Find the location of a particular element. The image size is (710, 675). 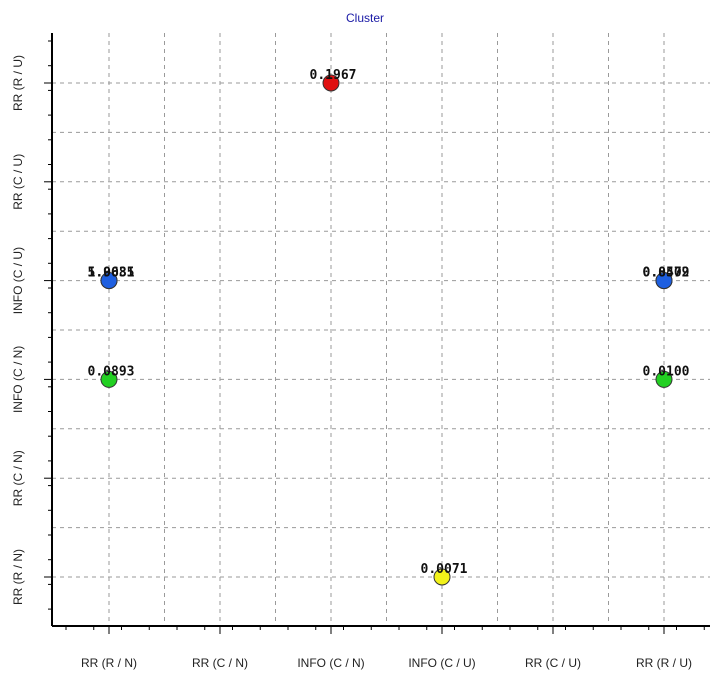

chart-title: Cluster is located at coordinates (365, 18).